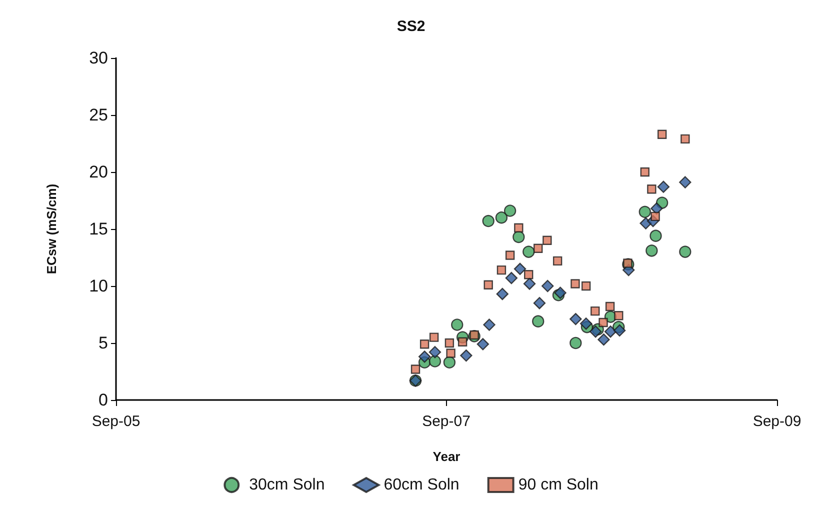  Describe the element at coordinates (98, 58) in the screenshot. I see `y-tick-label: 30` at that location.